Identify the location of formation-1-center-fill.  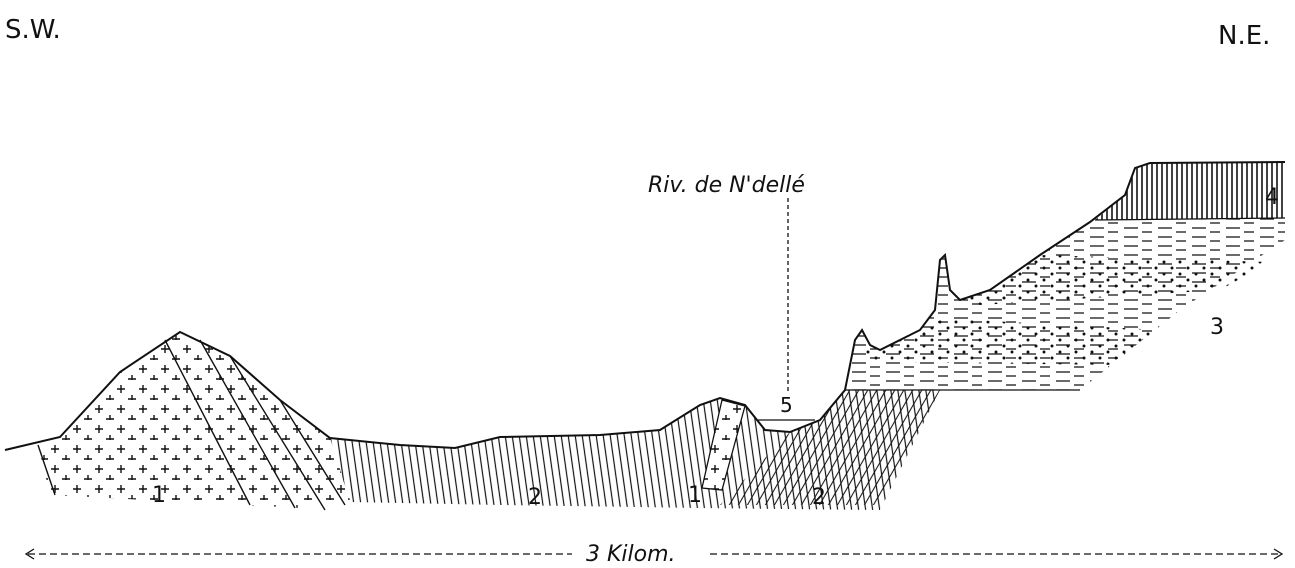
(723, 445).